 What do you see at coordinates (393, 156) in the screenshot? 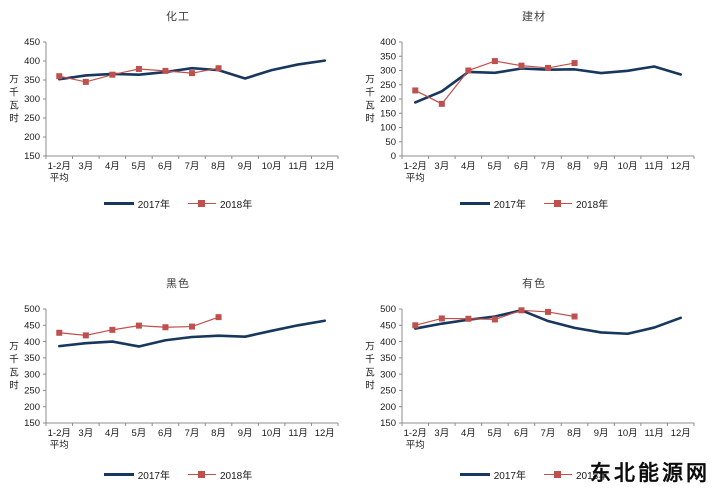
I see `y-tick-label: 0` at bounding box center [393, 156].